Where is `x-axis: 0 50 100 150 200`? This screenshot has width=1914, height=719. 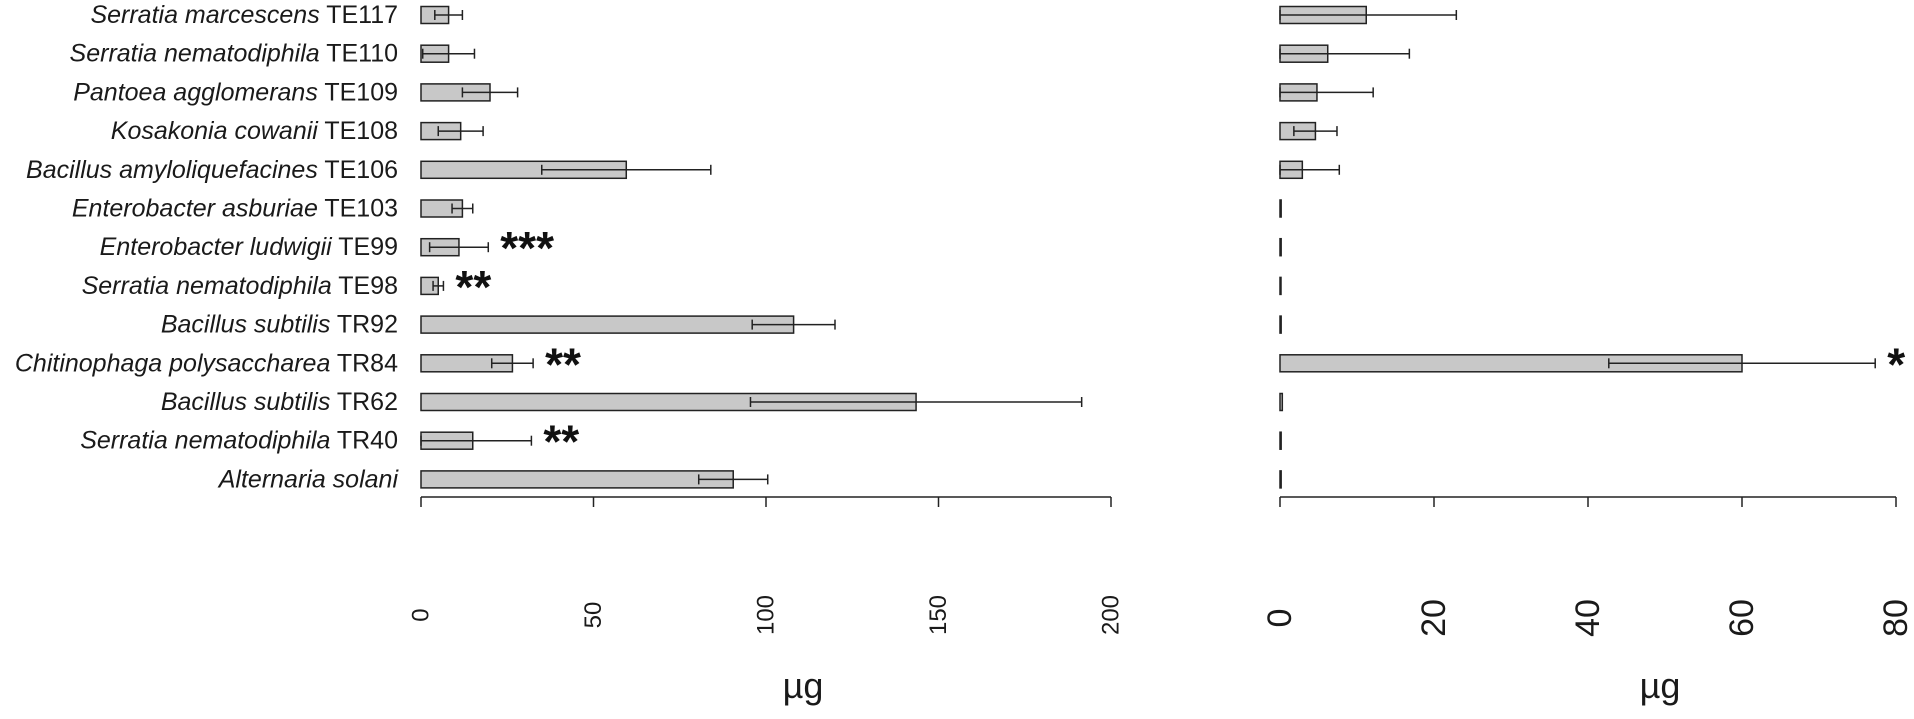 x-axis: 0 50 100 150 200 is located at coordinates (766, 565).